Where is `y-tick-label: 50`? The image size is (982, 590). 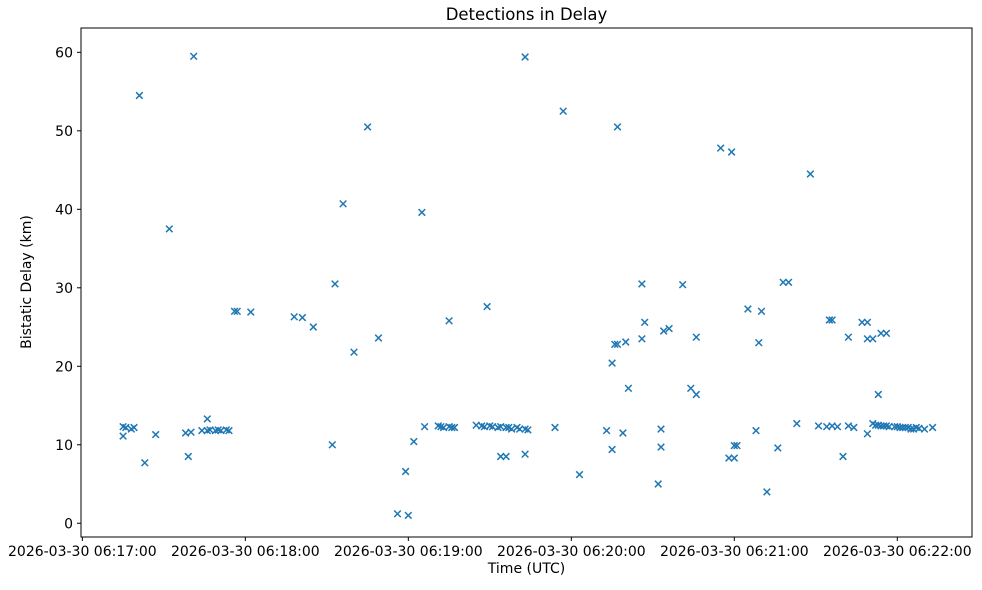
y-tick-label: 50 is located at coordinates (64, 132).